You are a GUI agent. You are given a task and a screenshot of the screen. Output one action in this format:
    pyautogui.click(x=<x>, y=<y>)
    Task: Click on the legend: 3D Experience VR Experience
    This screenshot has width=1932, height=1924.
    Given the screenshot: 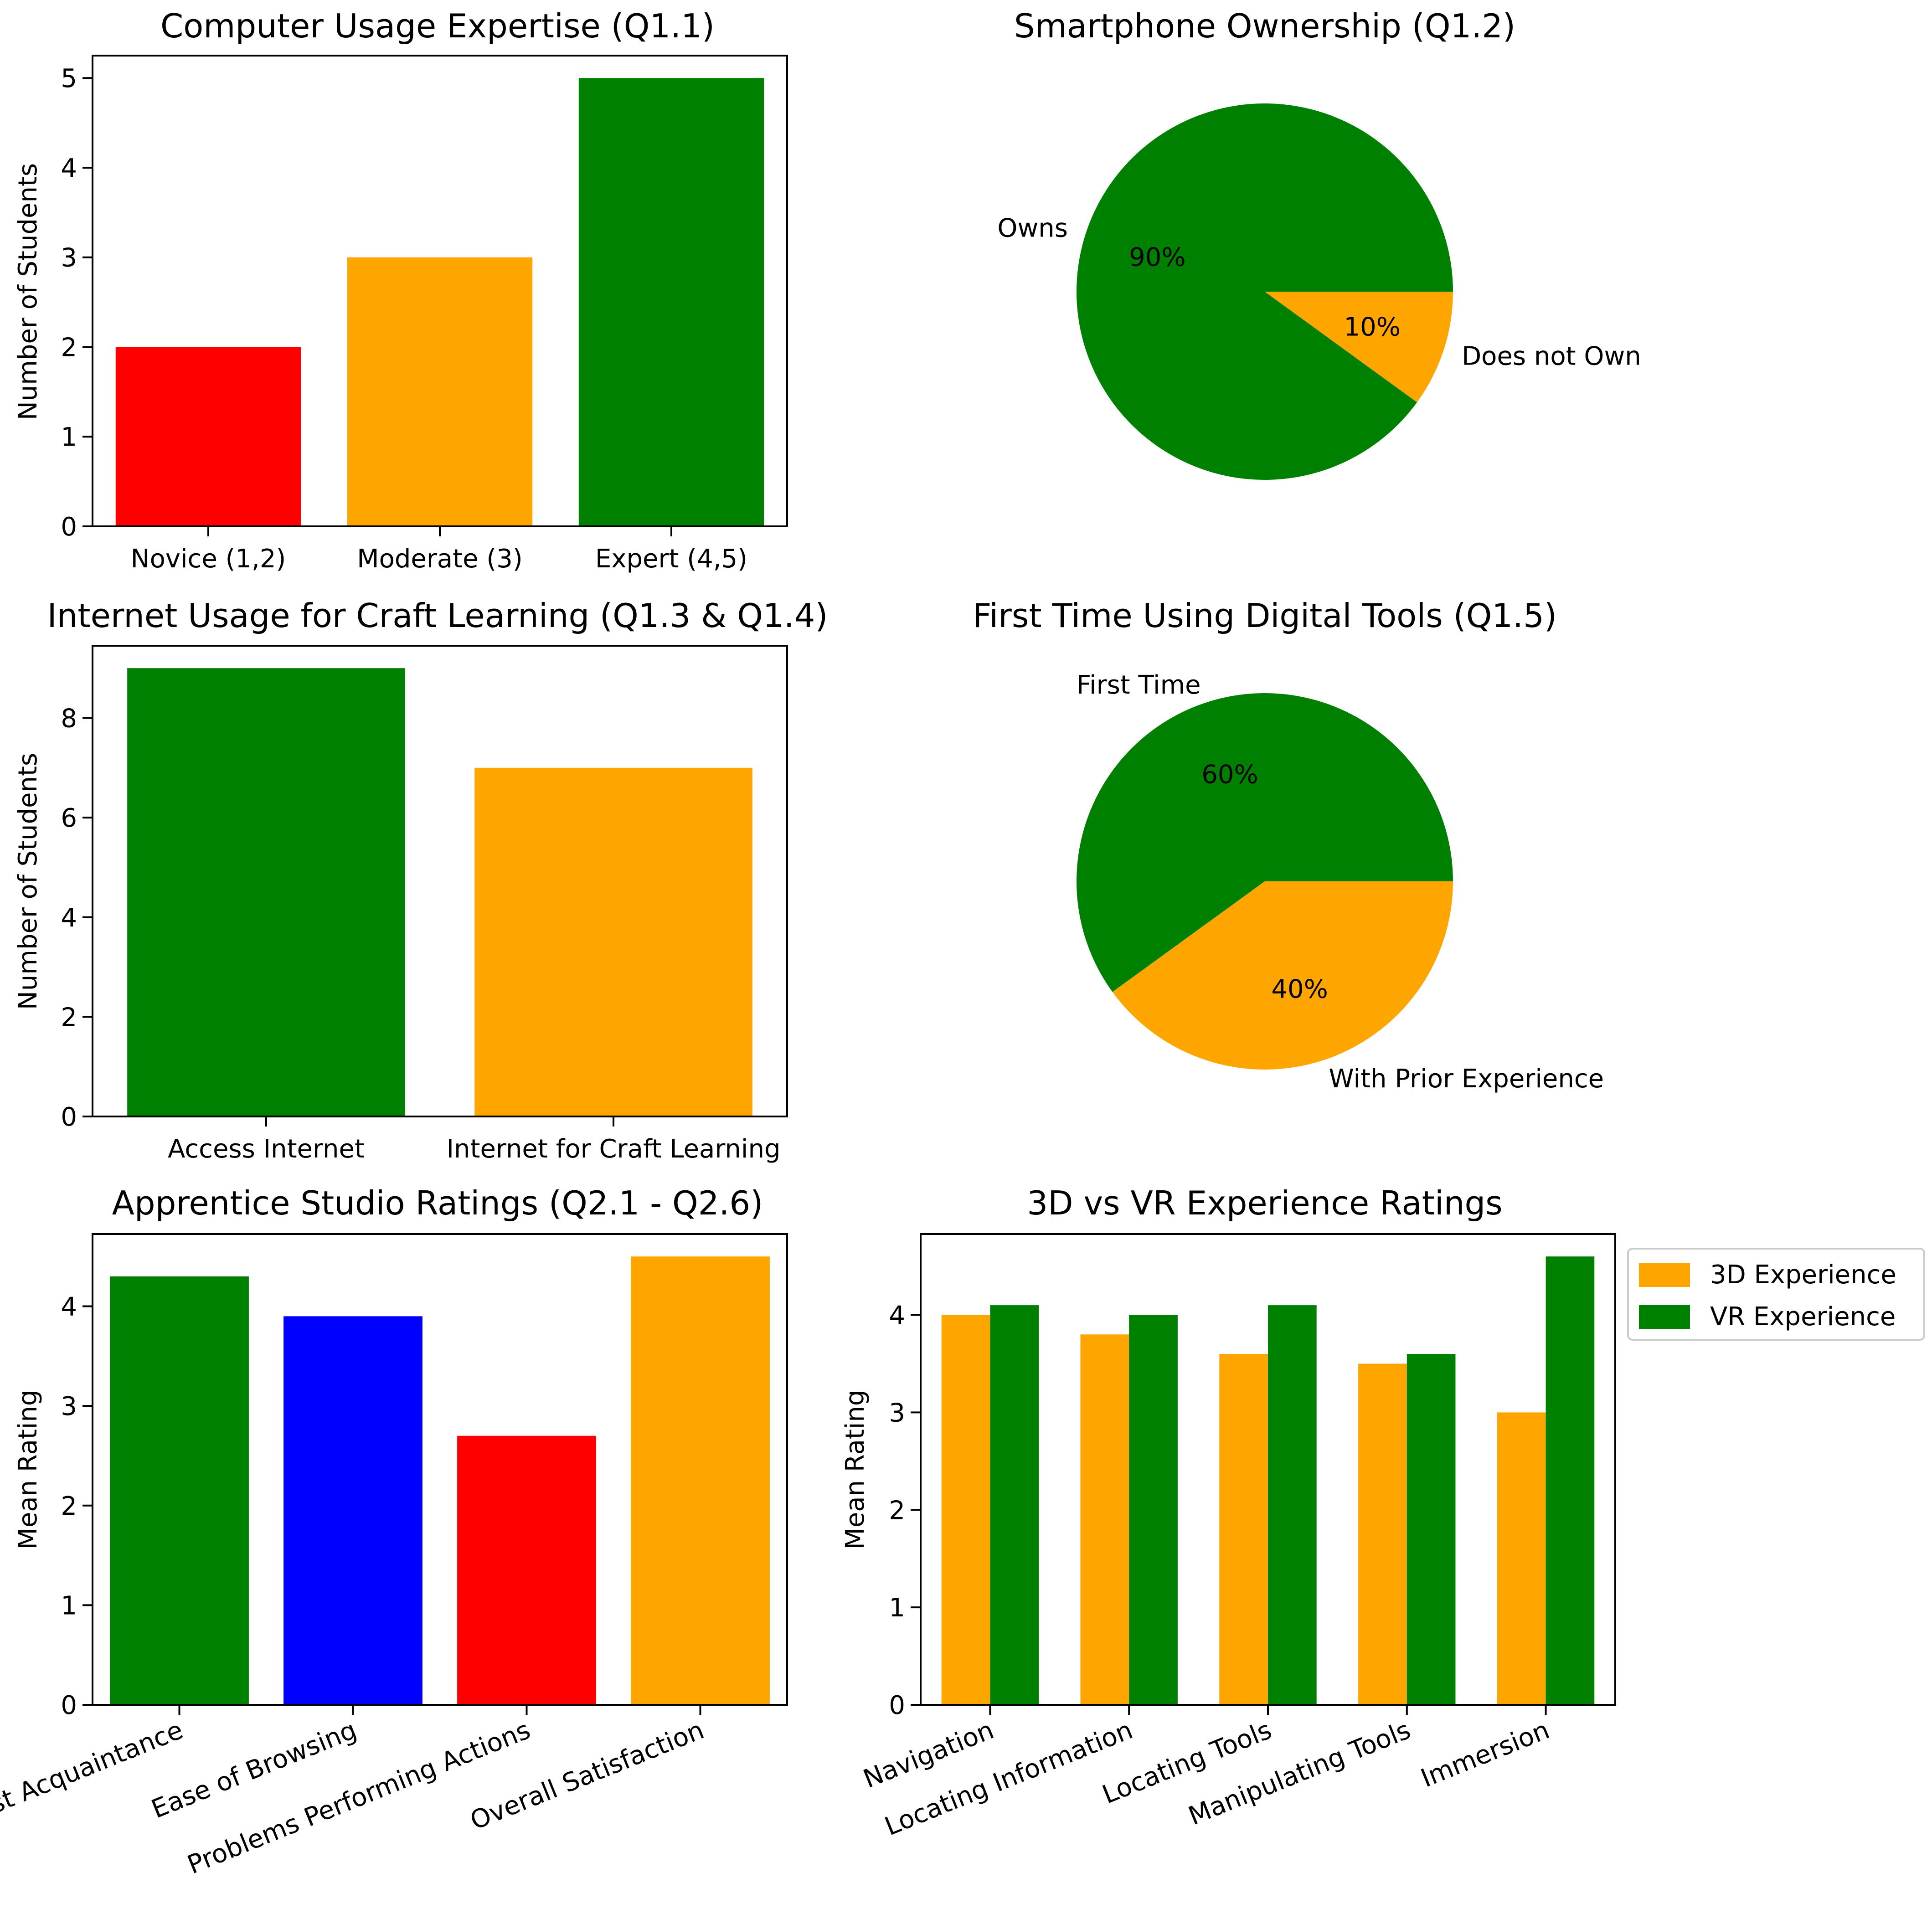 What is the action you would take?
    pyautogui.click(x=1776, y=1295)
    